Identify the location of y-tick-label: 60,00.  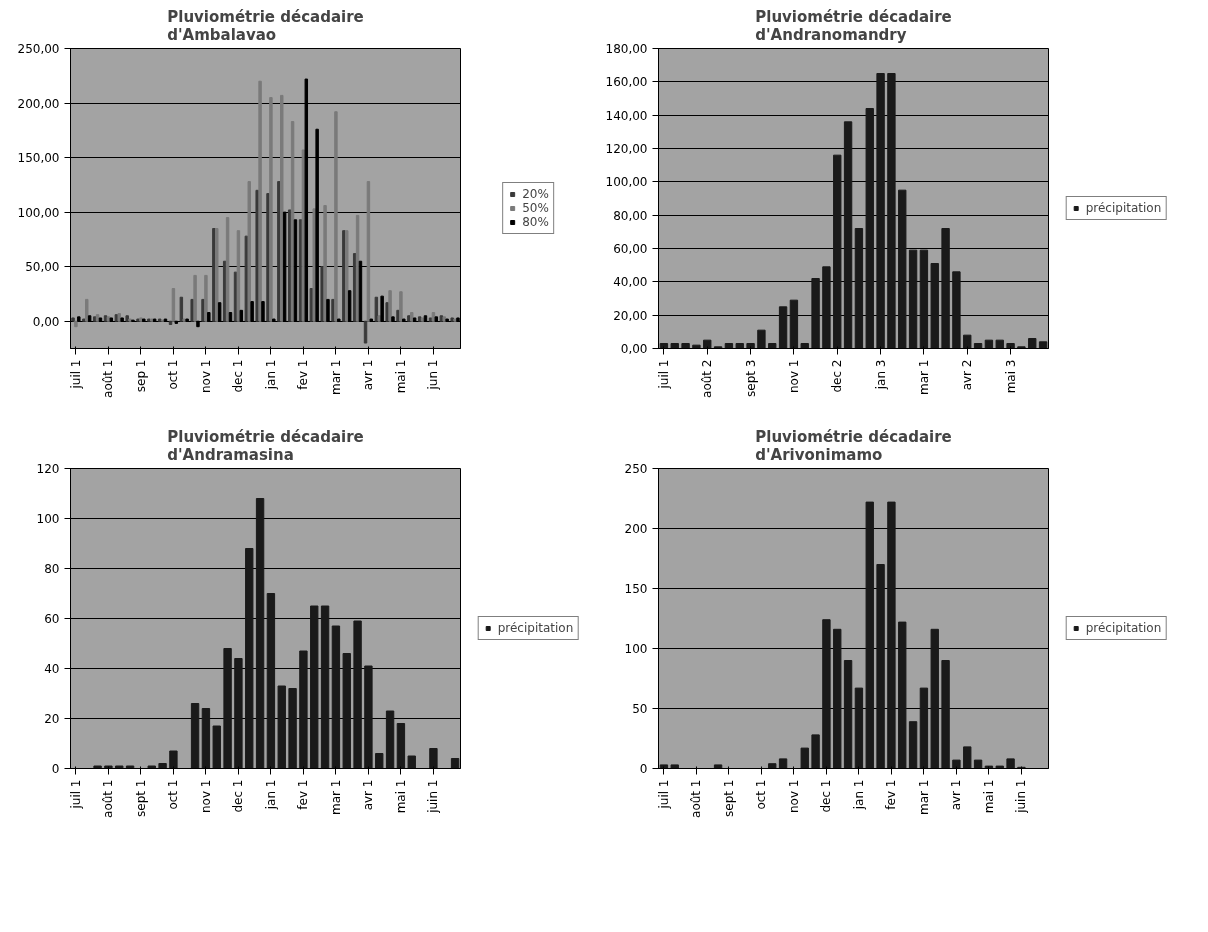
(630, 249).